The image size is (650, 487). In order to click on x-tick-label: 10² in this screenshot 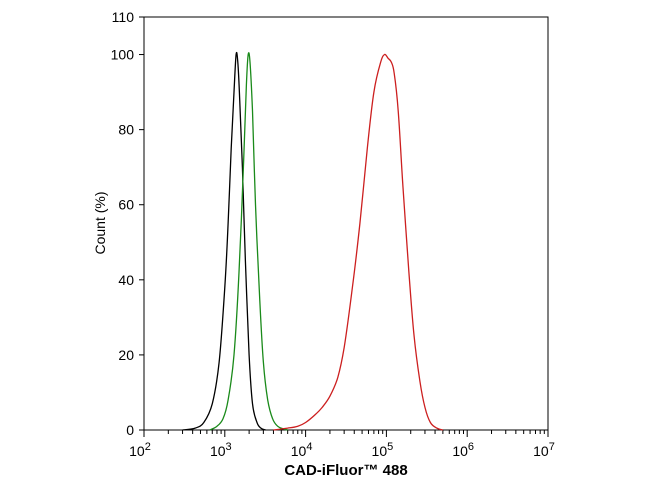, I will do `click(140, 450)`.